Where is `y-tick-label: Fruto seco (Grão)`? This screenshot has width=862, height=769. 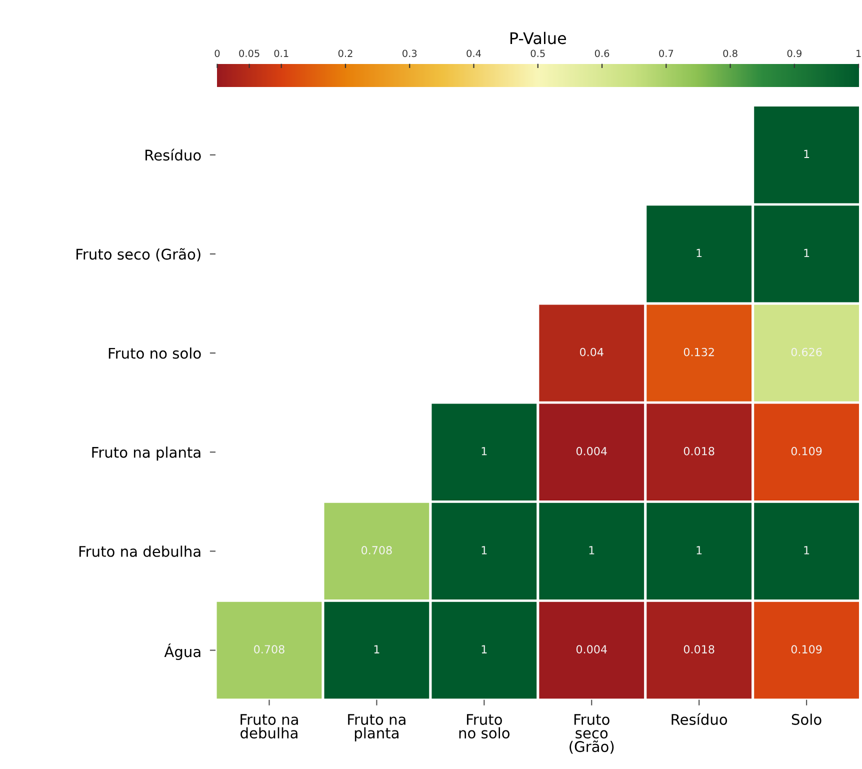
y-tick-label: Fruto seco (Grão) is located at coordinates (138, 255).